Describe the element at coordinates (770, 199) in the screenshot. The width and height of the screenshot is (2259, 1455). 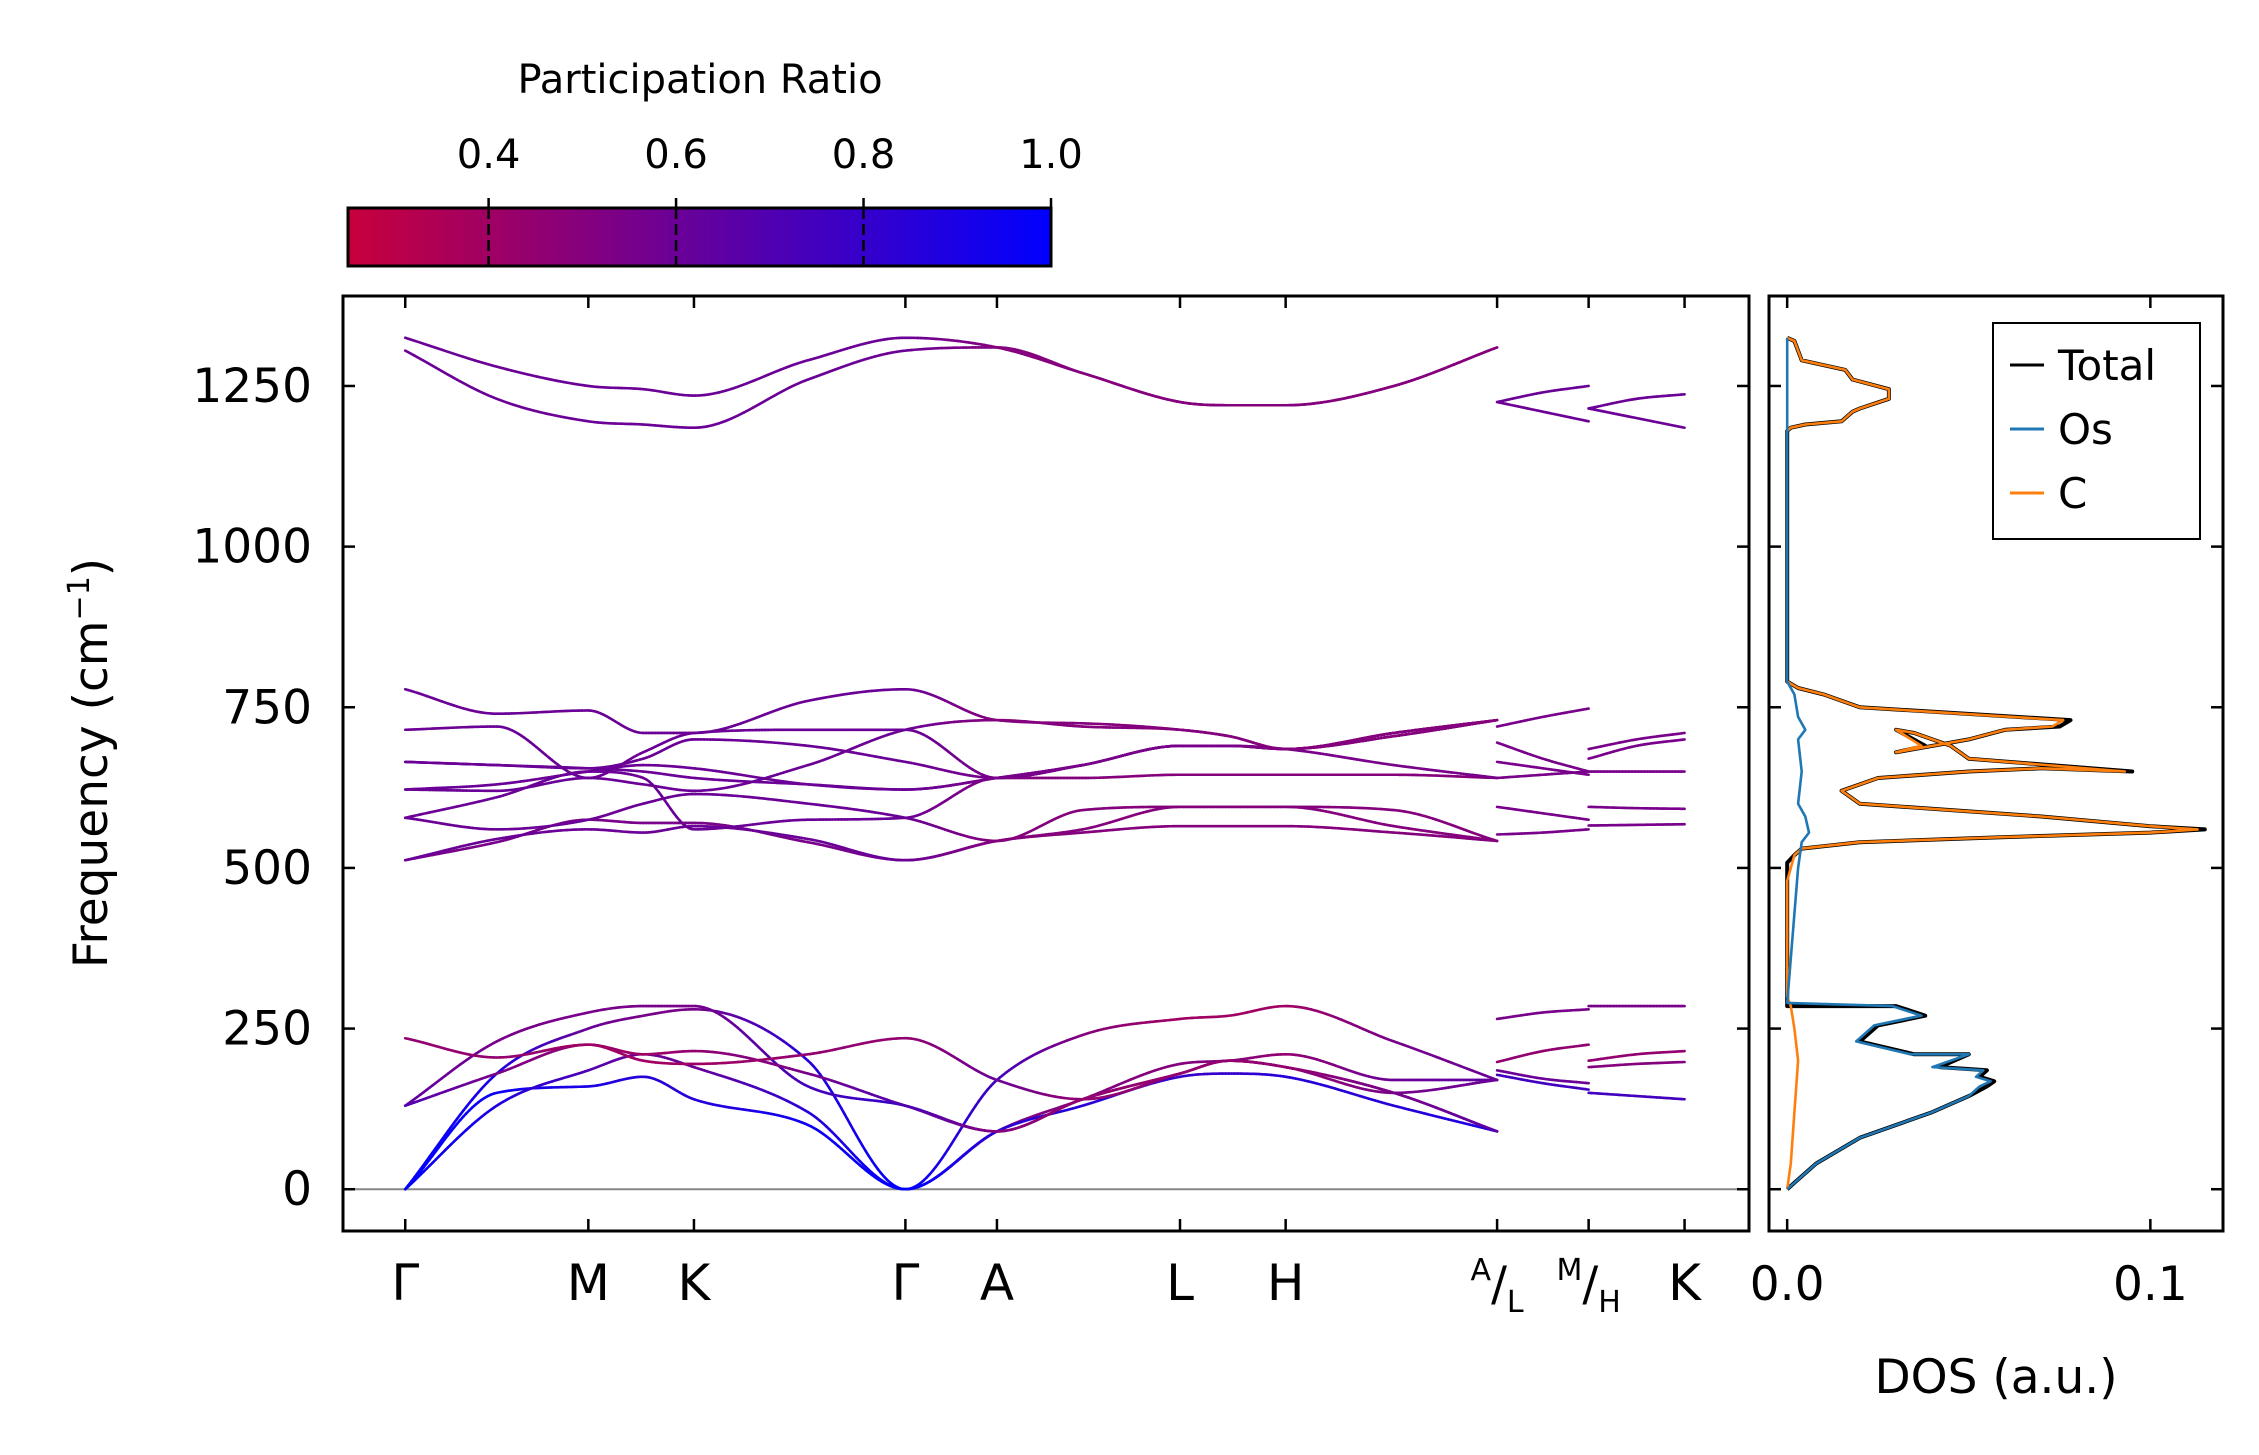
I see `colorbar-ticks: 0.4 0.6 0.8 1.0` at that location.